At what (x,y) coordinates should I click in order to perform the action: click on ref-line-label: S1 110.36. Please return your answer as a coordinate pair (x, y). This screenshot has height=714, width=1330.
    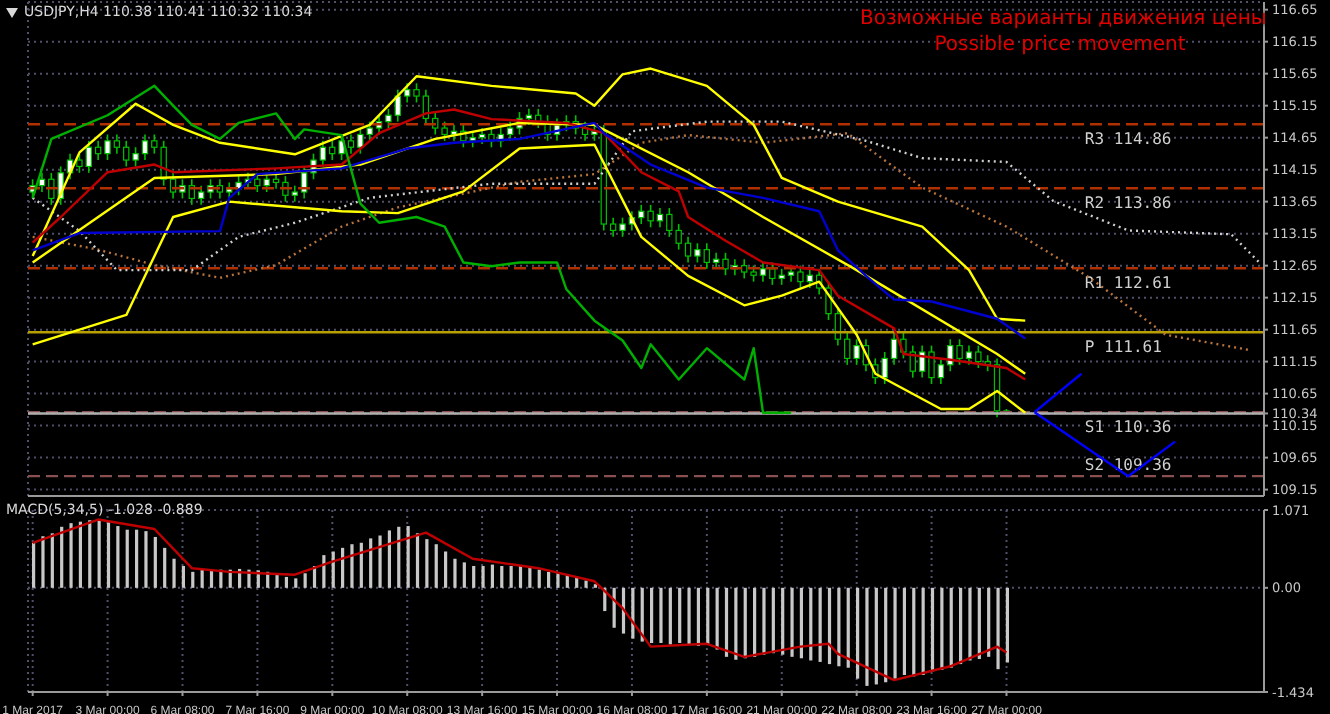
    Looking at the image, I should click on (1128, 427).